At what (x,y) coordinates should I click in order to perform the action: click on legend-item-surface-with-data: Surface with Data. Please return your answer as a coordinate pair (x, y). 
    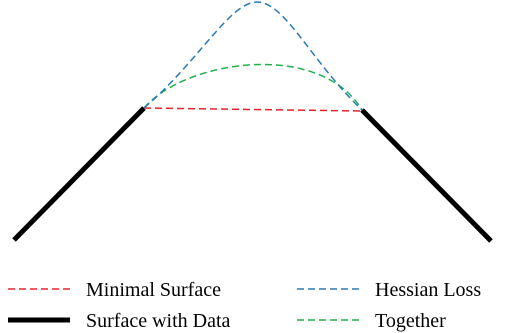
    Looking at the image, I should click on (119, 321).